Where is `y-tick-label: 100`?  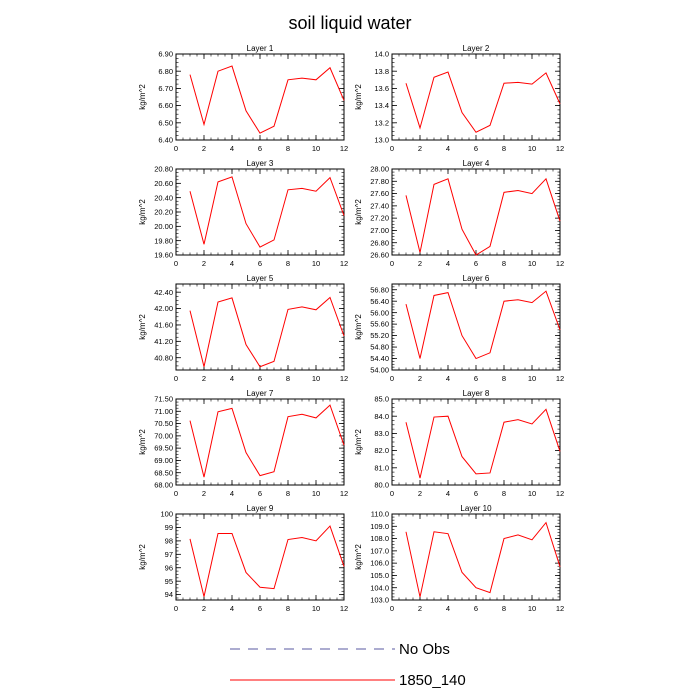
y-tick-label: 100 is located at coordinates (166, 514).